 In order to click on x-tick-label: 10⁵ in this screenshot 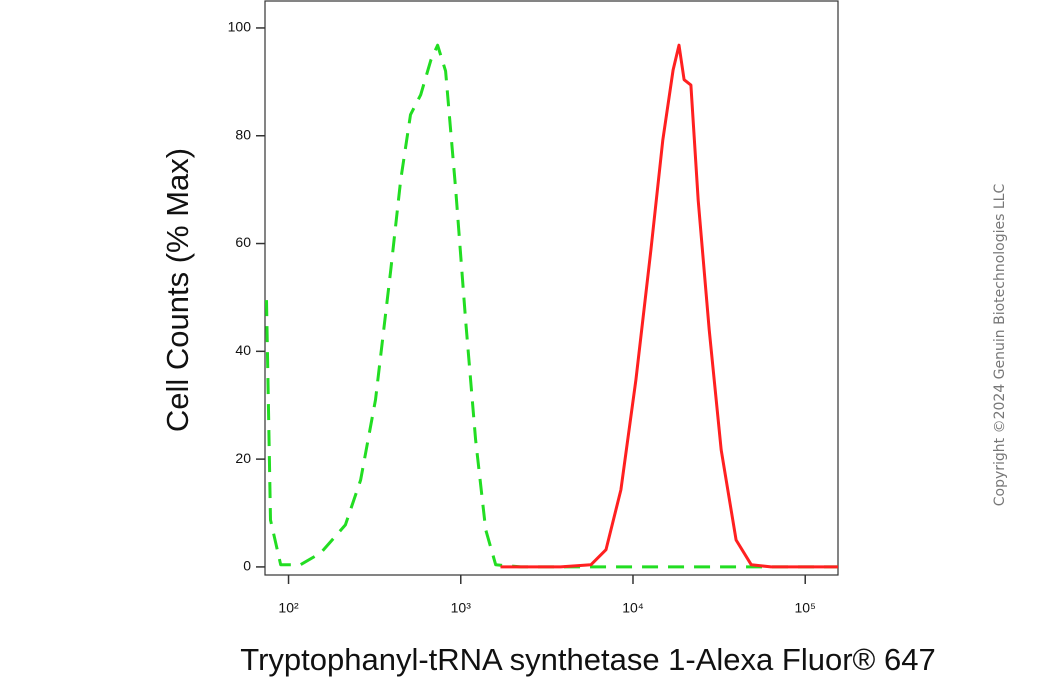, I will do `click(805, 608)`.